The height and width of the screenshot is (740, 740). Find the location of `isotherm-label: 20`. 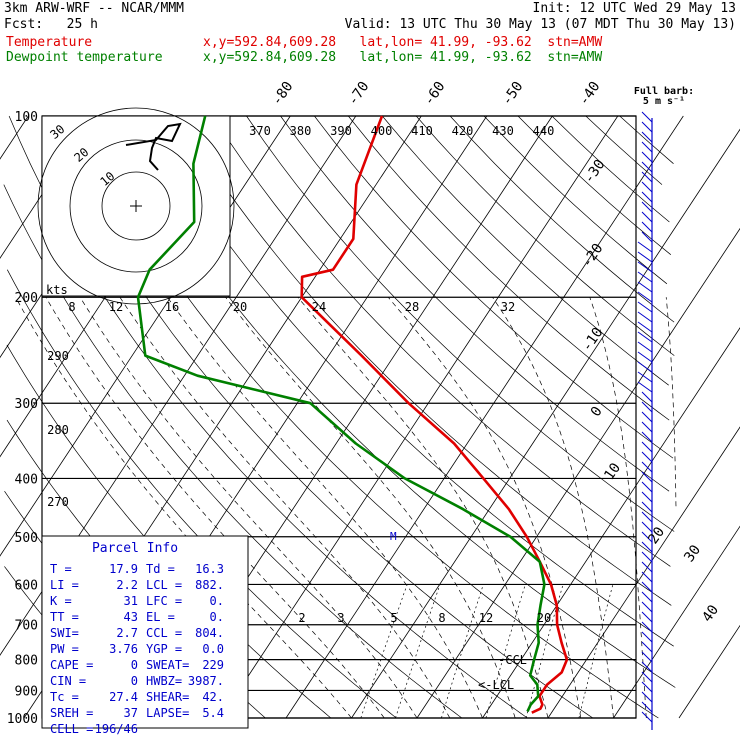

isotherm-label: 20 is located at coordinates (656, 535).